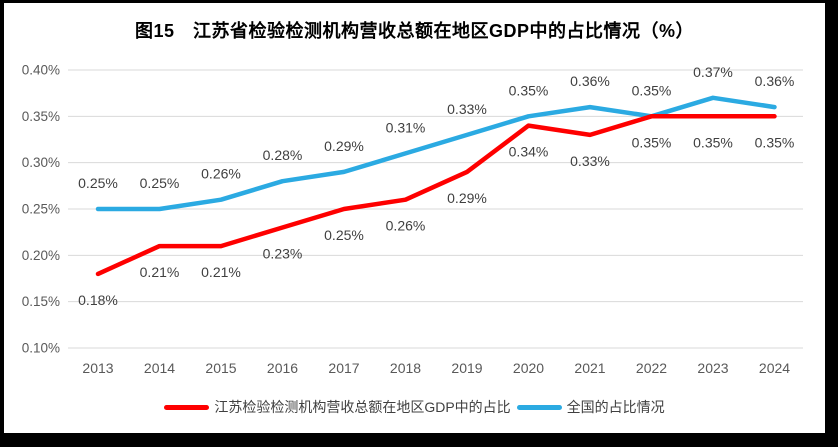  What do you see at coordinates (344, 146) in the screenshot?
I see `data-label-national: 0.29%` at bounding box center [344, 146].